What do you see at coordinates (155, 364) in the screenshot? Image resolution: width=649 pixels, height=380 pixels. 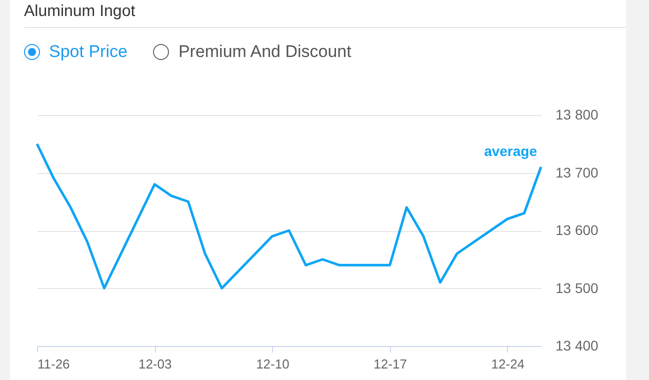 I see `x-tick-label: 12-03` at bounding box center [155, 364].